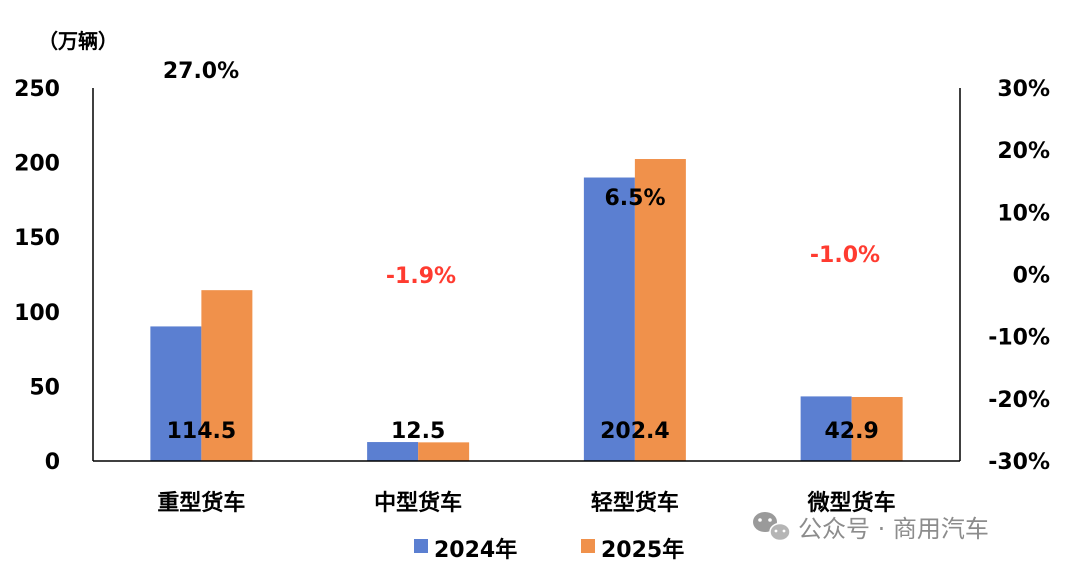  I want to click on y-tick-label: 100, so click(37, 313).